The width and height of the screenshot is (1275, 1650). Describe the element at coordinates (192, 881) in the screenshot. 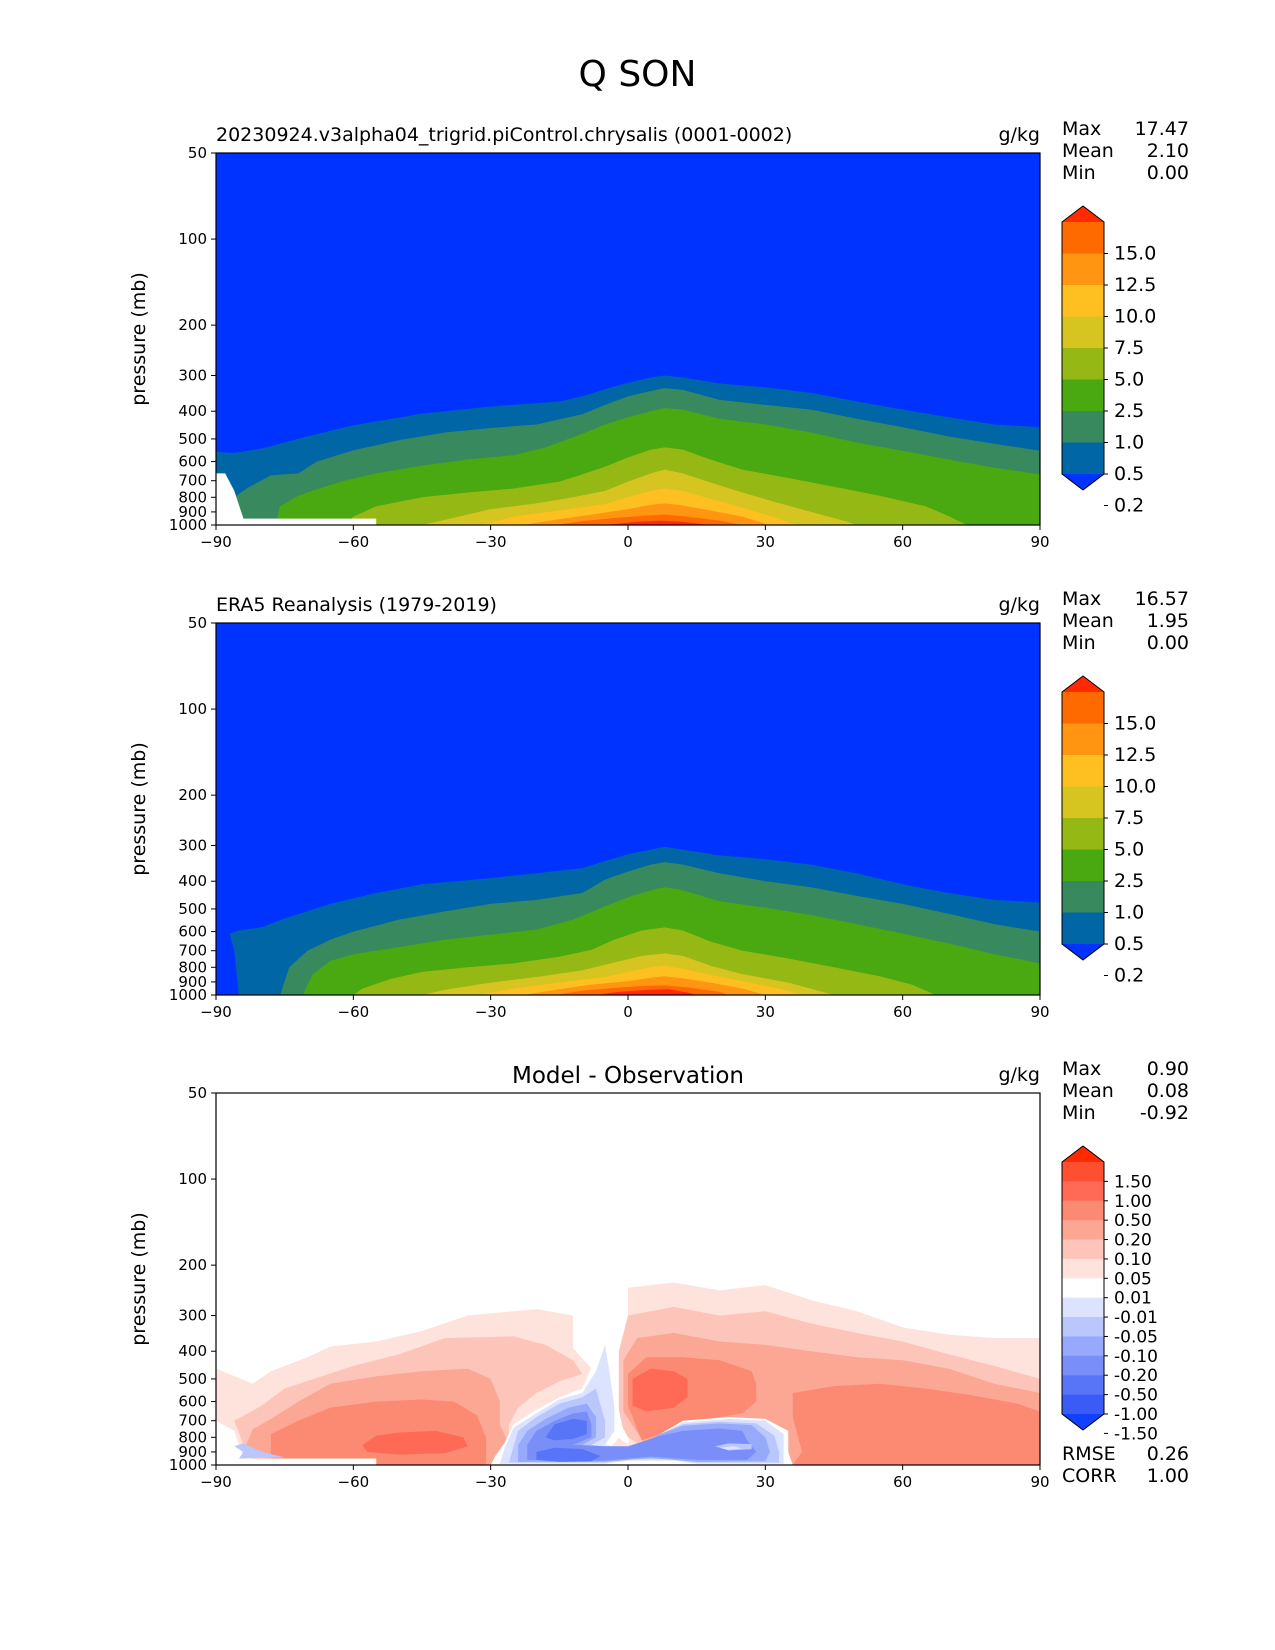

I see `y-tick-label: 400` at that location.